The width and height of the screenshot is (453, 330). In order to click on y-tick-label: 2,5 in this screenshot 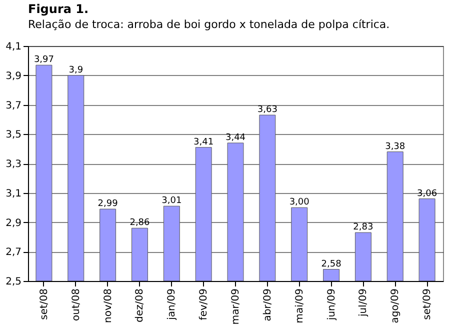, I will do `click(14, 282)`.